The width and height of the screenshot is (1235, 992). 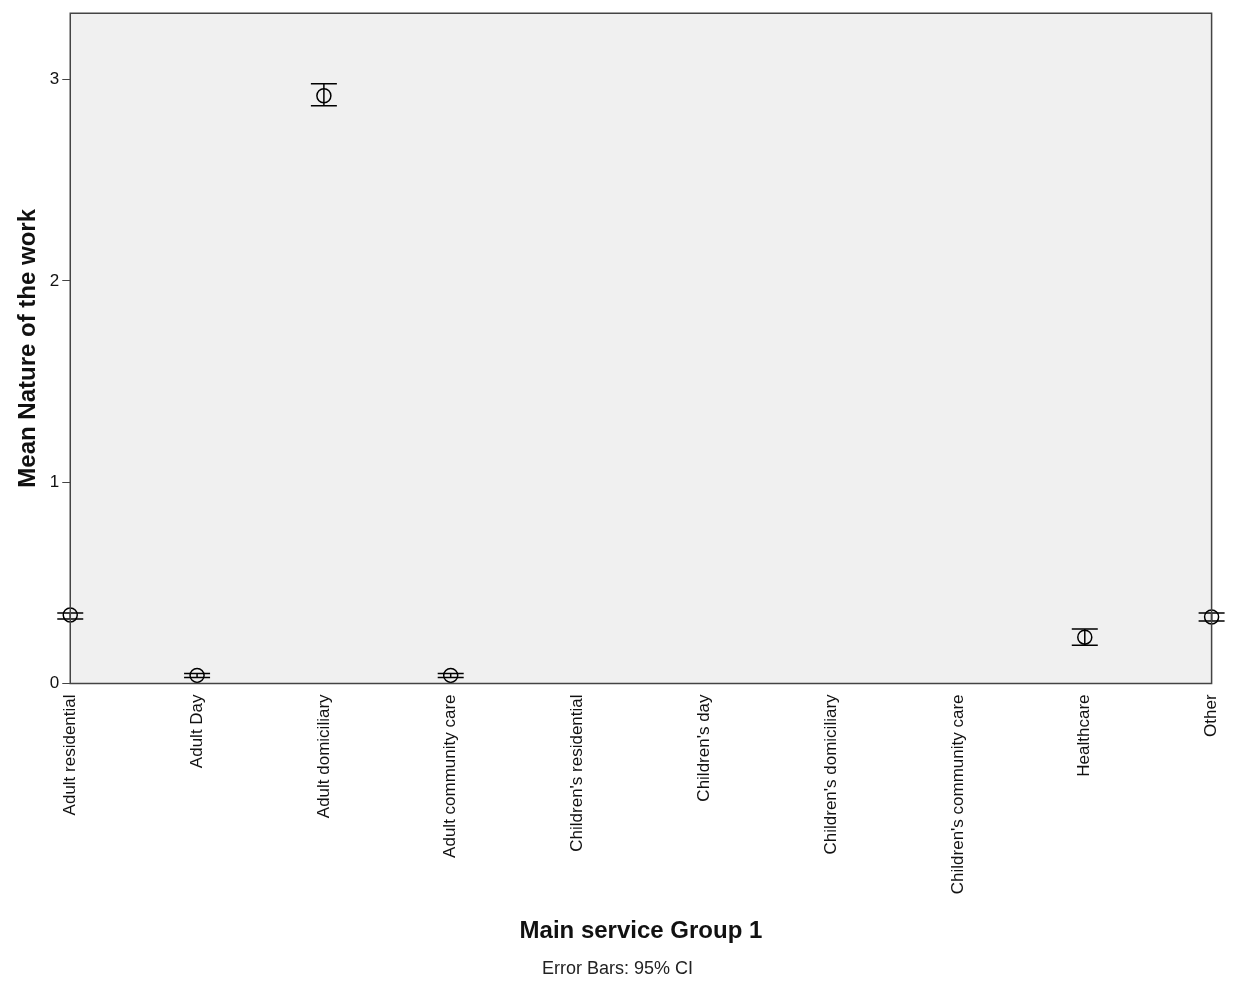 I want to click on x-tick-label: Children's day, so click(x=704, y=747).